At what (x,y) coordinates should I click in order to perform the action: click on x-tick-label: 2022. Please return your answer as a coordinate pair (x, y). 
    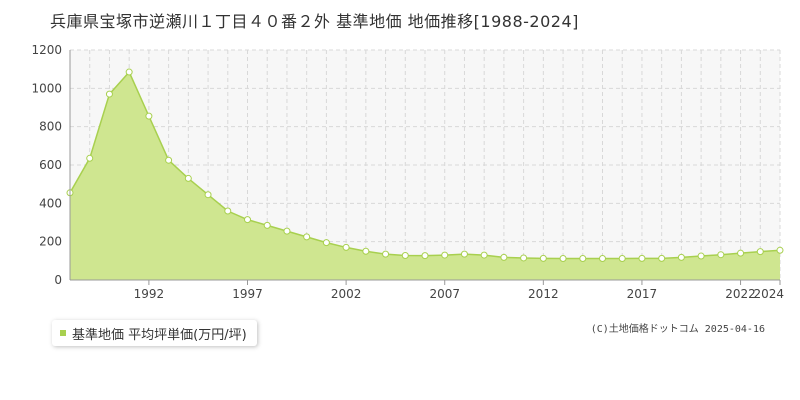
    Looking at the image, I should click on (740, 294).